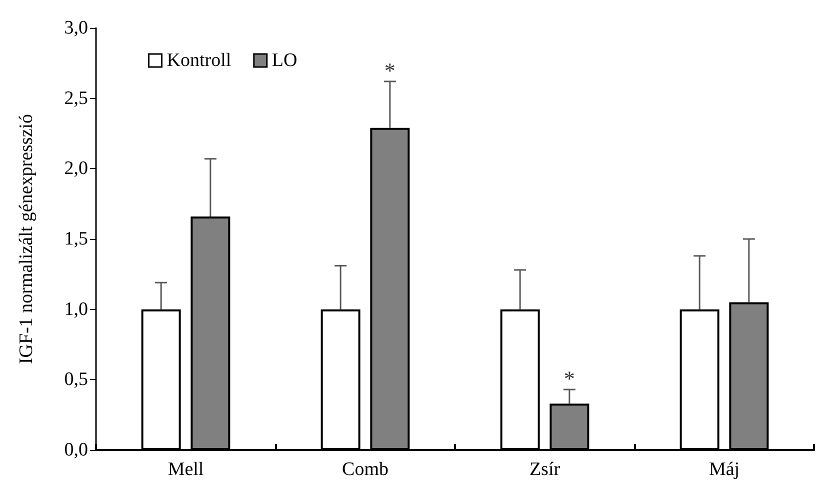  Describe the element at coordinates (76, 379) in the screenshot. I see `y-tick-label: 0,5` at that location.